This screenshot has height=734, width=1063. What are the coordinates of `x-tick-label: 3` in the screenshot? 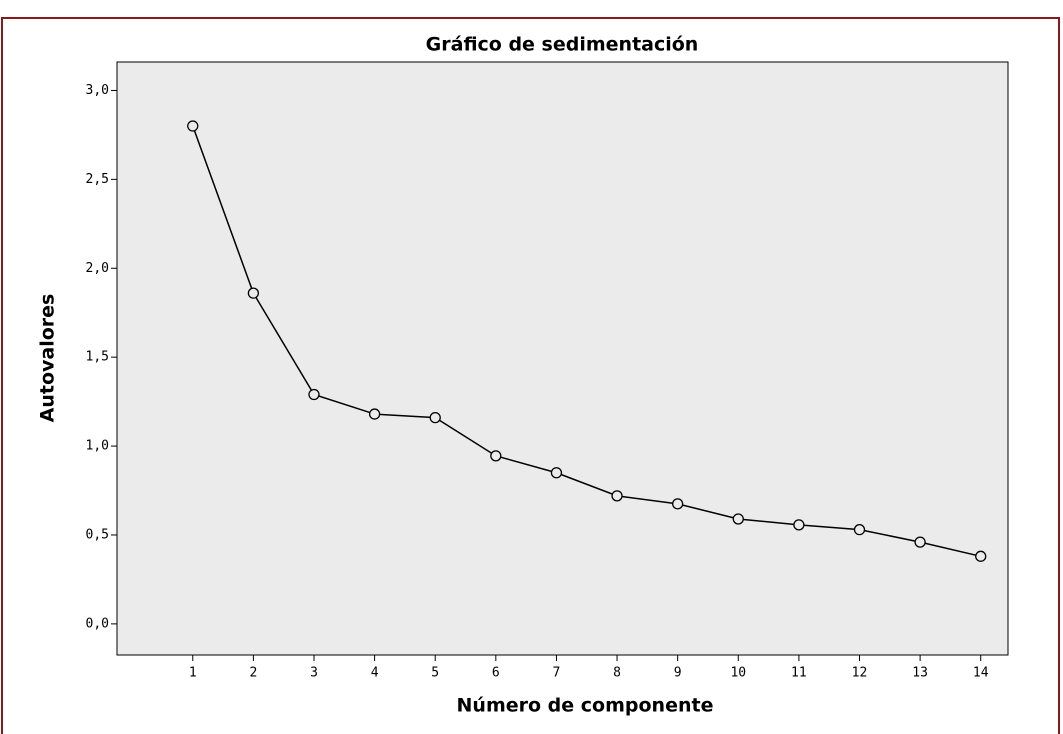 It's located at (314, 673).